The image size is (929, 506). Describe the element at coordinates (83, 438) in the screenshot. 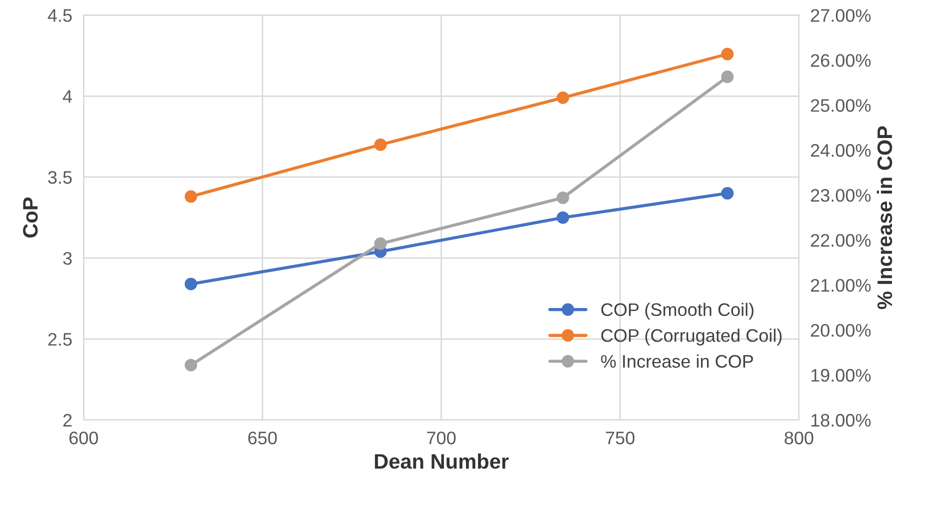

I see `x-tick-label: 600` at that location.